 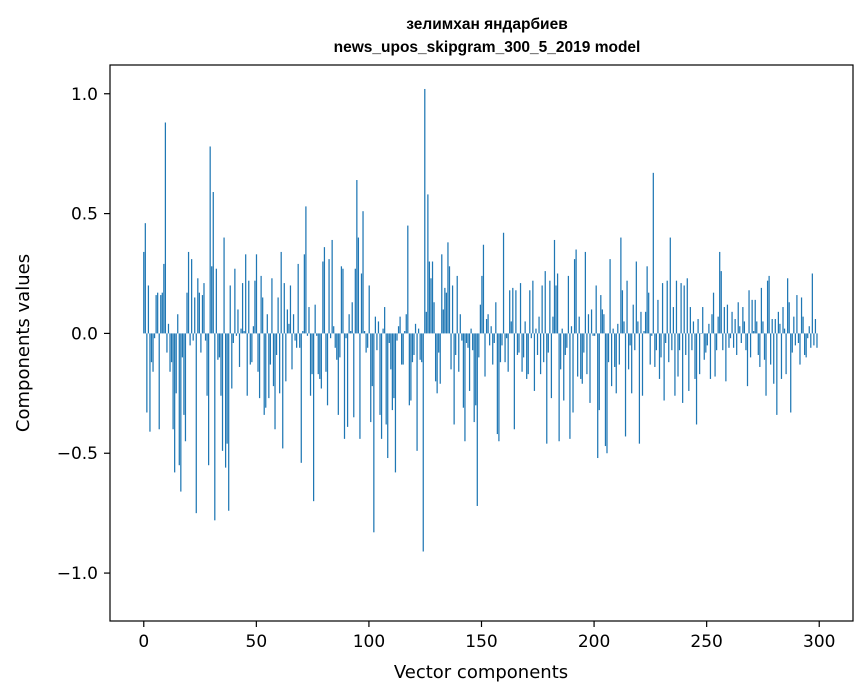 What do you see at coordinates (77, 454) in the screenshot?
I see `y-tick-label: −0.5` at bounding box center [77, 454].